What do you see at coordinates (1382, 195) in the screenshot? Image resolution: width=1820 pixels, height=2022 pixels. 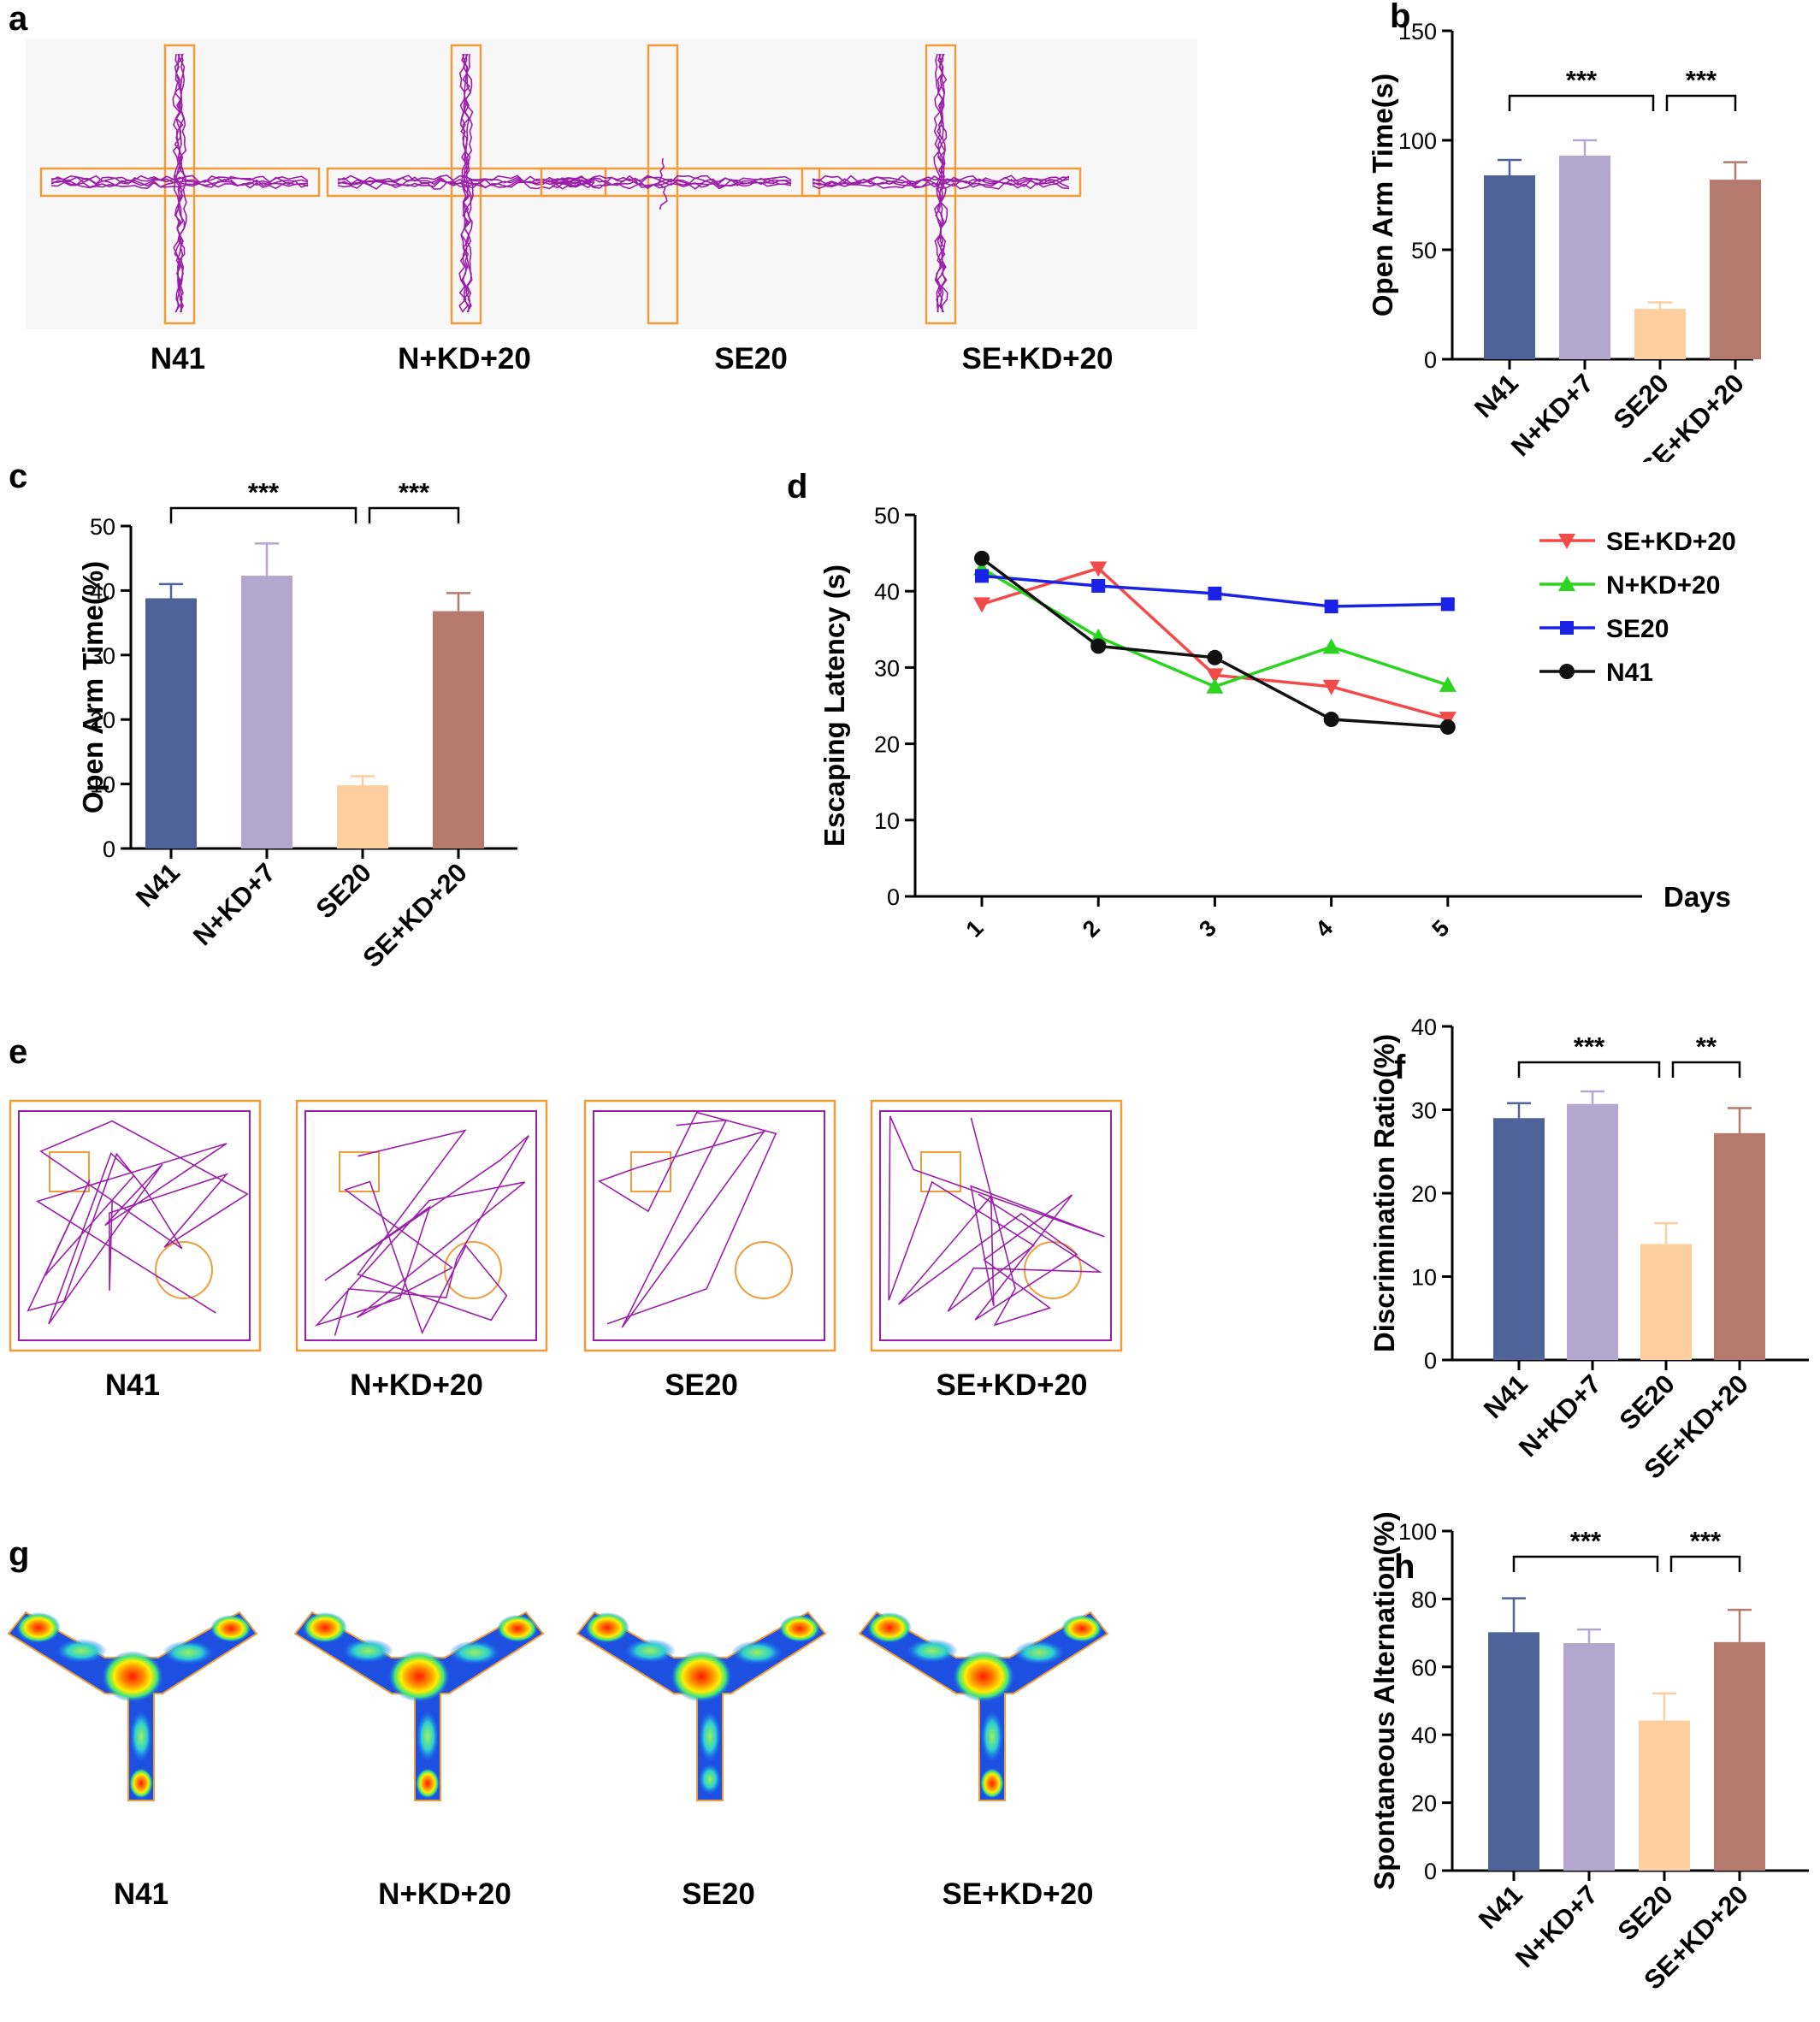 I see `y-axis-title: Open Arm Time(s)` at bounding box center [1382, 195].